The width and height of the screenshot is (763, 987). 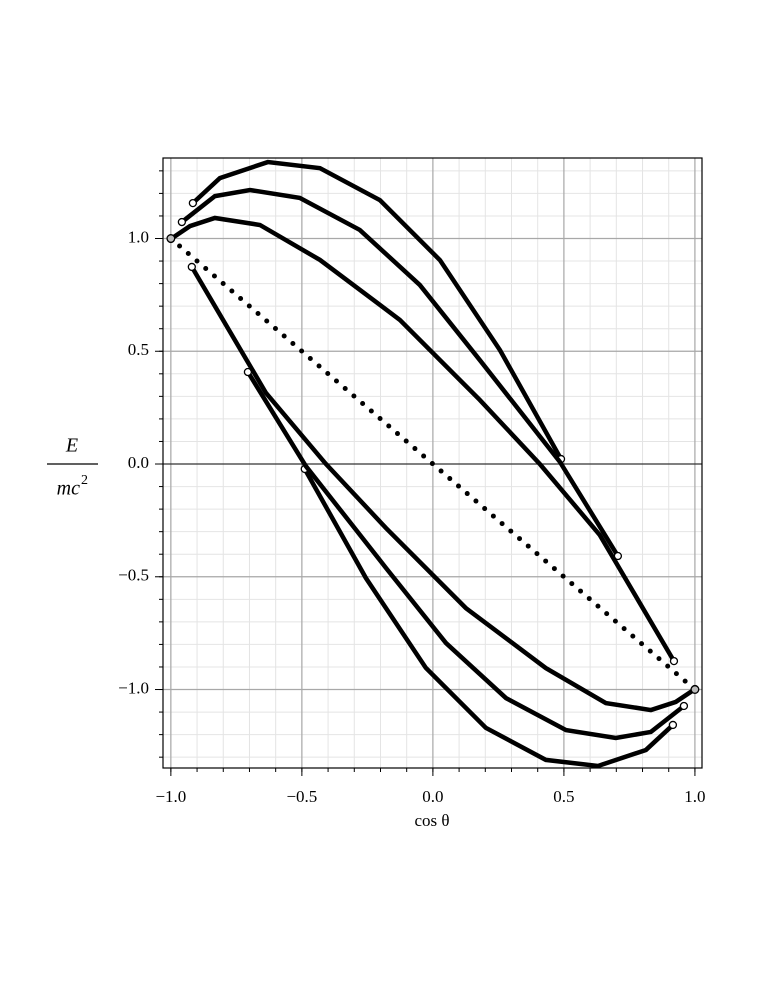 I want to click on y-axis-label-exponent: 2, so click(x=84, y=480).